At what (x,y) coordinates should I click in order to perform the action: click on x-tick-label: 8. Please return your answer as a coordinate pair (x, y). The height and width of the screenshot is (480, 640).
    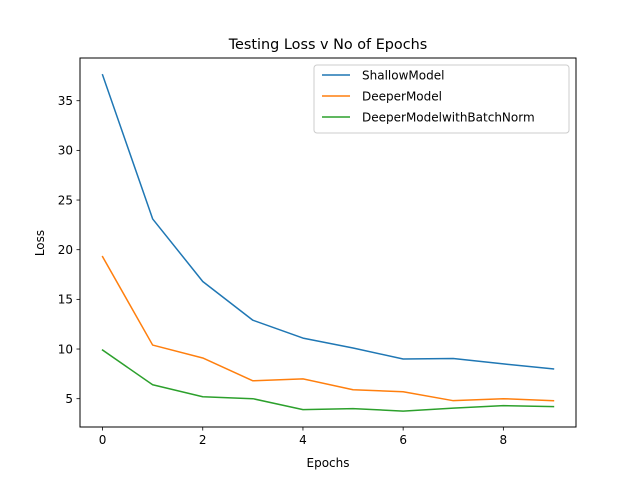
    Looking at the image, I should click on (504, 440).